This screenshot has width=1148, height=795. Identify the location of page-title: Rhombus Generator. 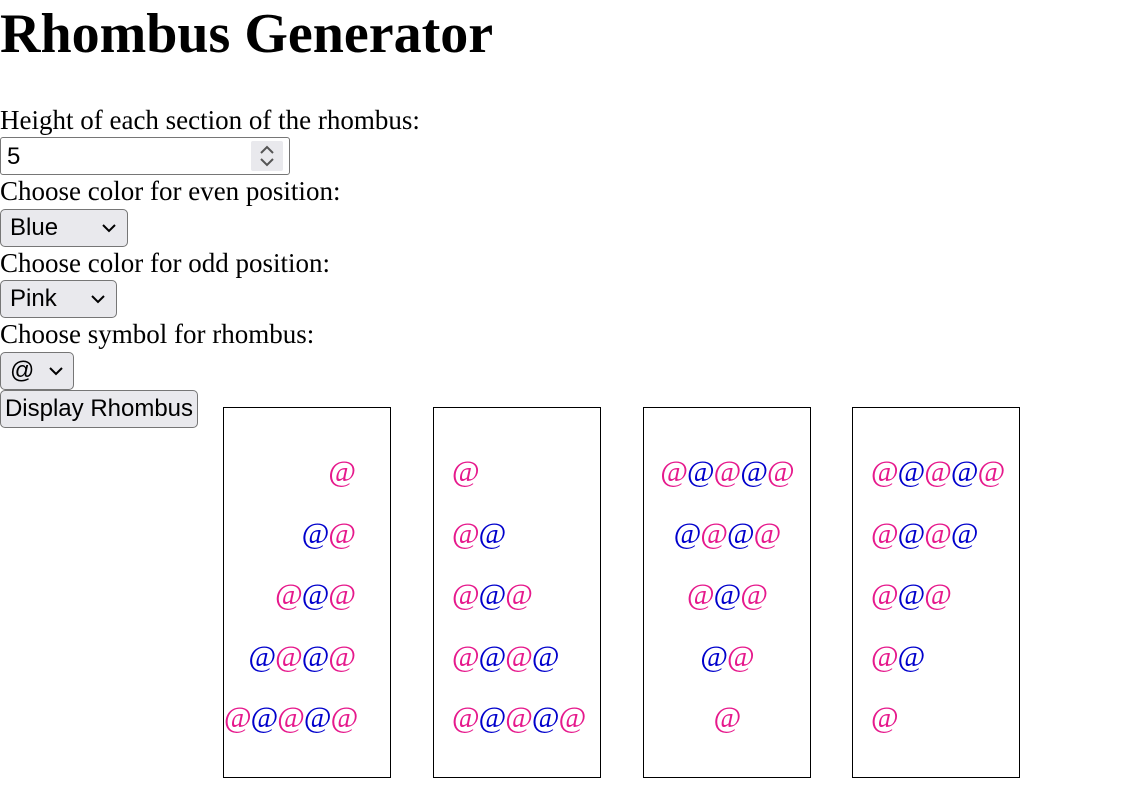
(247, 34).